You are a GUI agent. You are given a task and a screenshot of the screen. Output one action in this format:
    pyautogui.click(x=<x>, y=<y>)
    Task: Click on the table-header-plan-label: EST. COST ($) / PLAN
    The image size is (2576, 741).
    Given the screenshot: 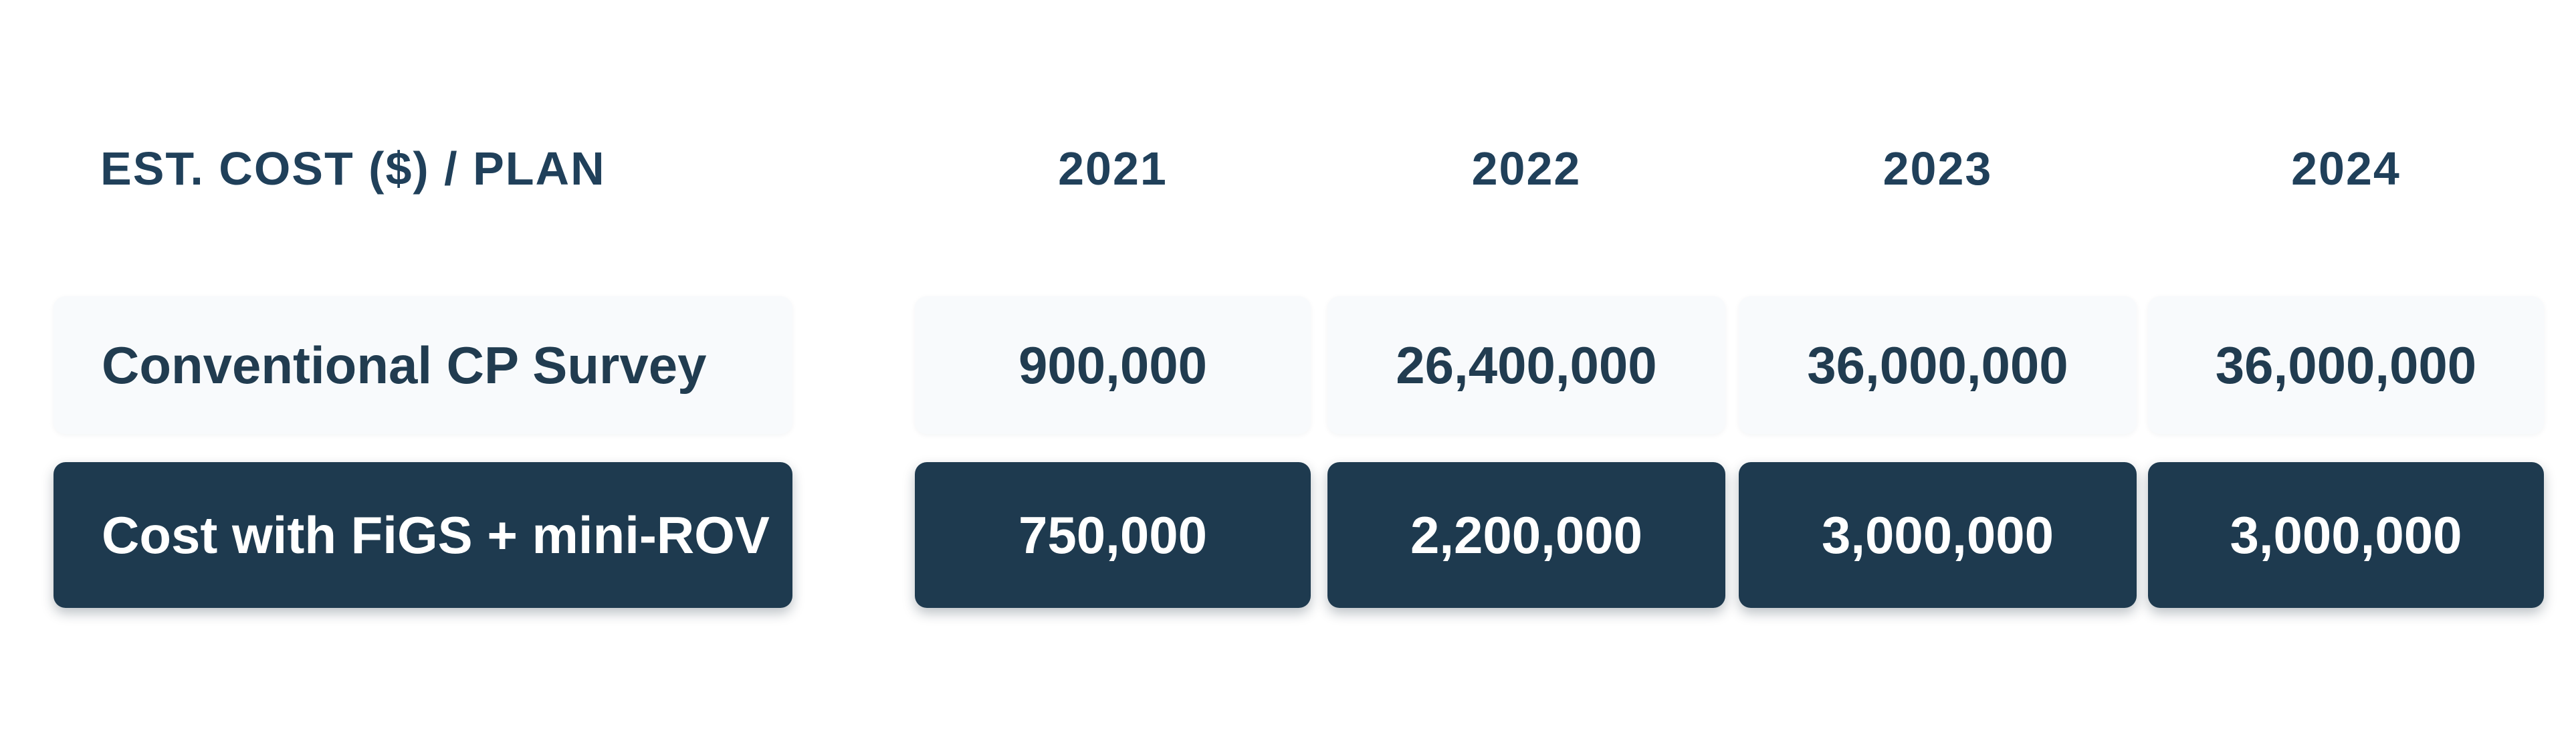 What is the action you would take?
    pyautogui.click(x=353, y=168)
    